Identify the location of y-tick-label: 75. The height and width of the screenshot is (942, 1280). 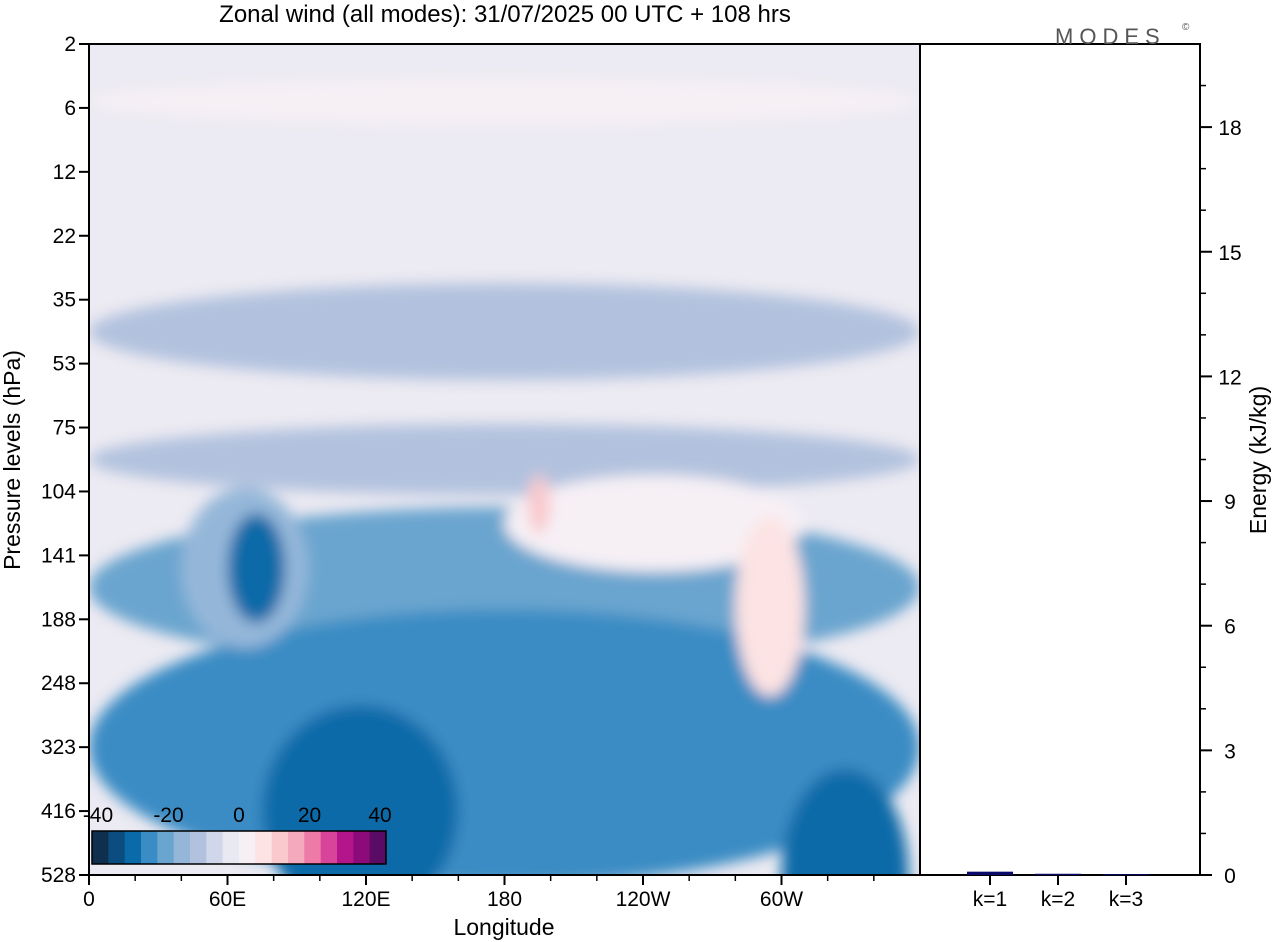
(64, 428).